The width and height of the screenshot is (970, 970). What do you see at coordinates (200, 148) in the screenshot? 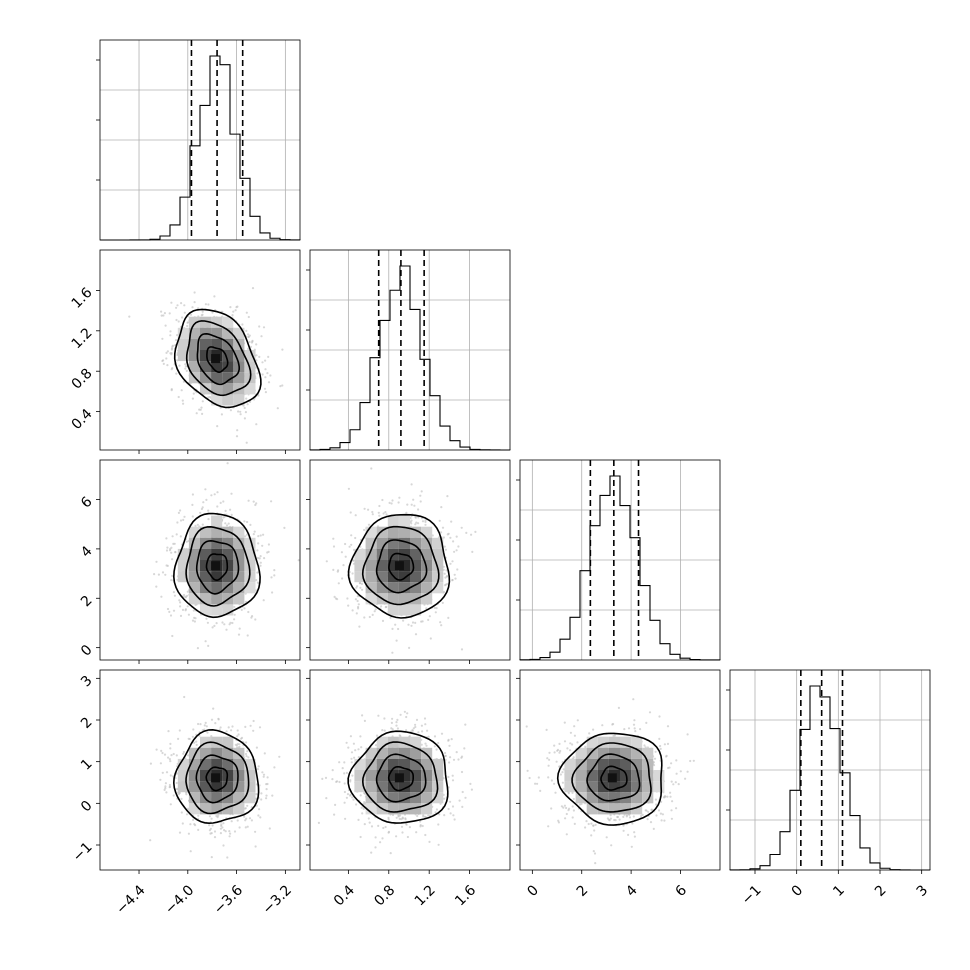
I see `histogram-steps` at bounding box center [200, 148].